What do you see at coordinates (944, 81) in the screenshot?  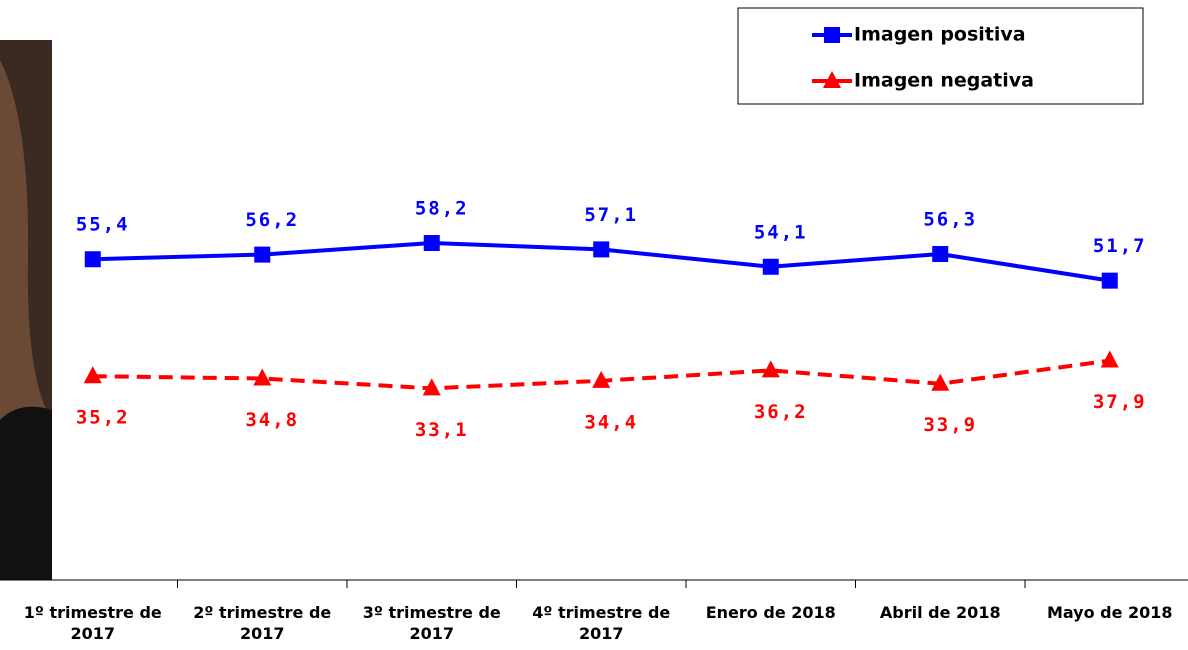 I see `legend-label: Imagen negativa` at bounding box center [944, 81].